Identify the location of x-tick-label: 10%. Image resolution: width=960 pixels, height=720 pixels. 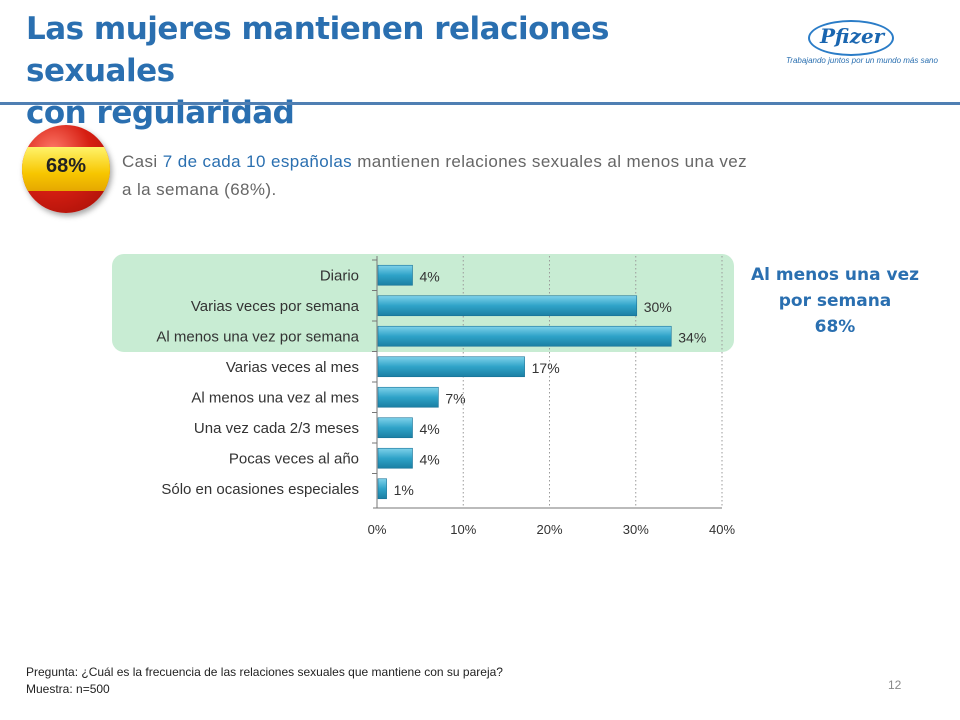
(463, 529).